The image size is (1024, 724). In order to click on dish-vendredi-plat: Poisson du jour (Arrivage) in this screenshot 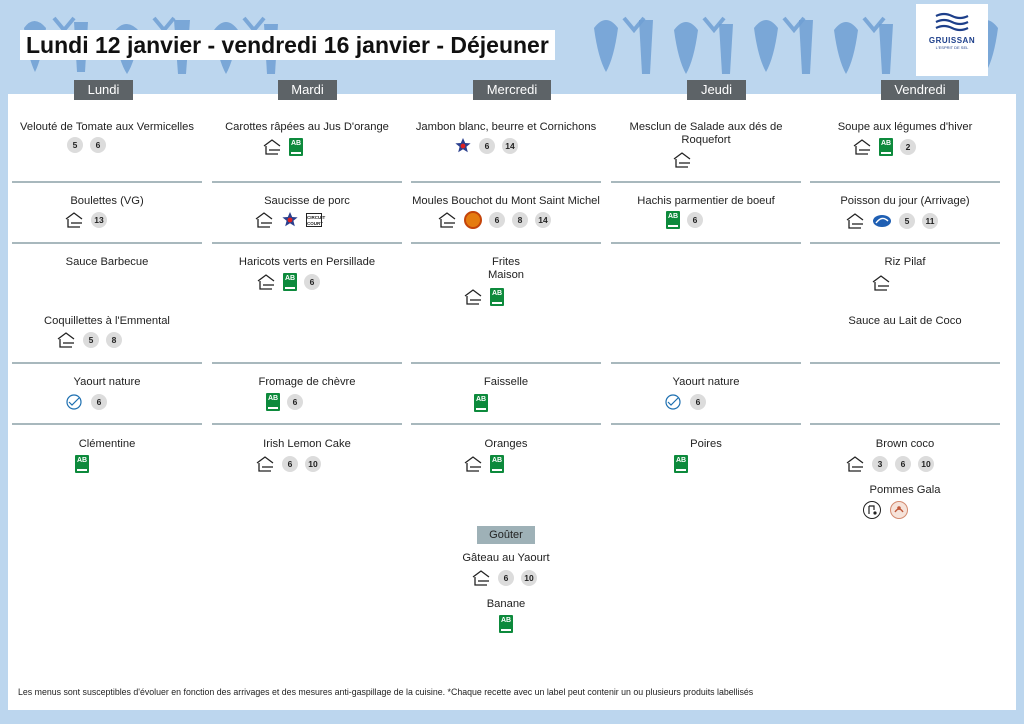, I will do `click(905, 201)`.